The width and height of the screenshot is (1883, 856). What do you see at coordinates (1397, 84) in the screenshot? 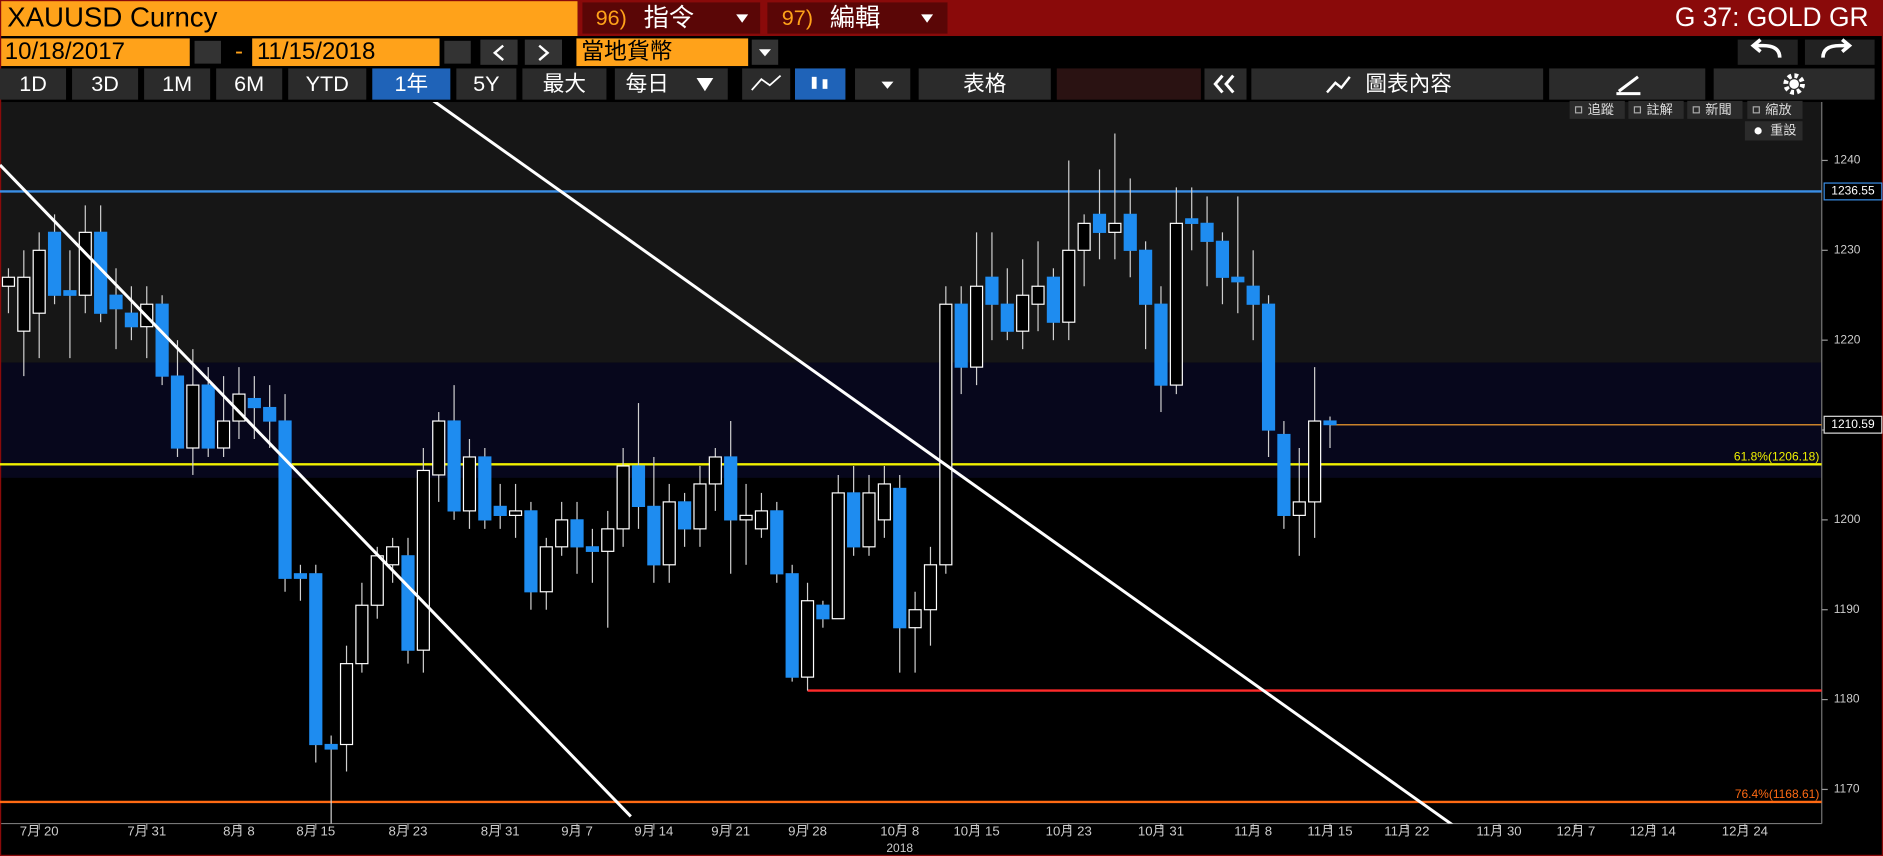
I see `chart-content-button` at bounding box center [1397, 84].